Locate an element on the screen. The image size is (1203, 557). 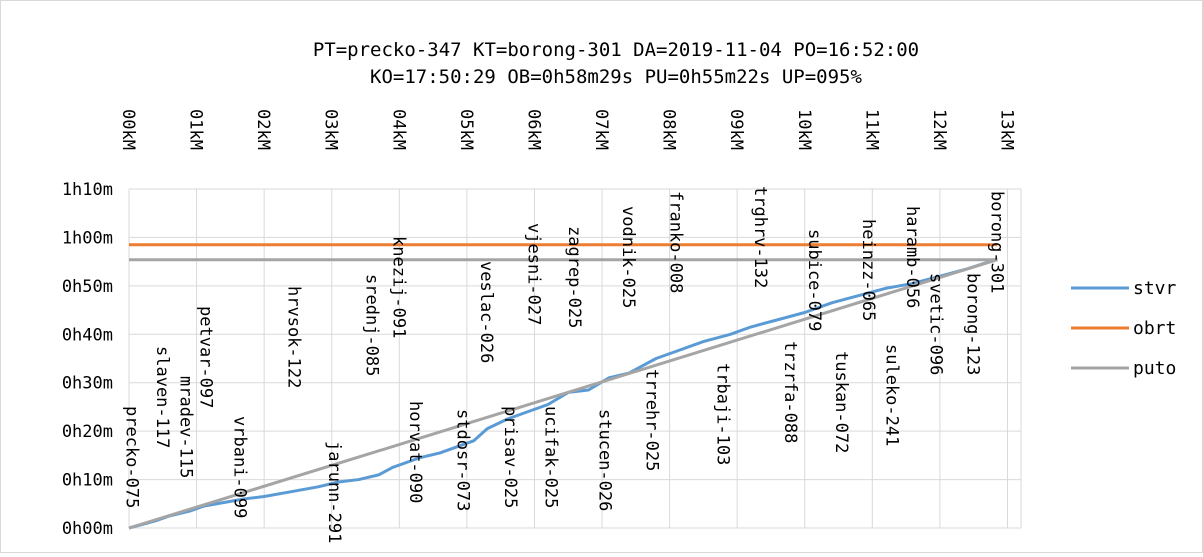
stop-label: stucen-026 is located at coordinates (604, 460).